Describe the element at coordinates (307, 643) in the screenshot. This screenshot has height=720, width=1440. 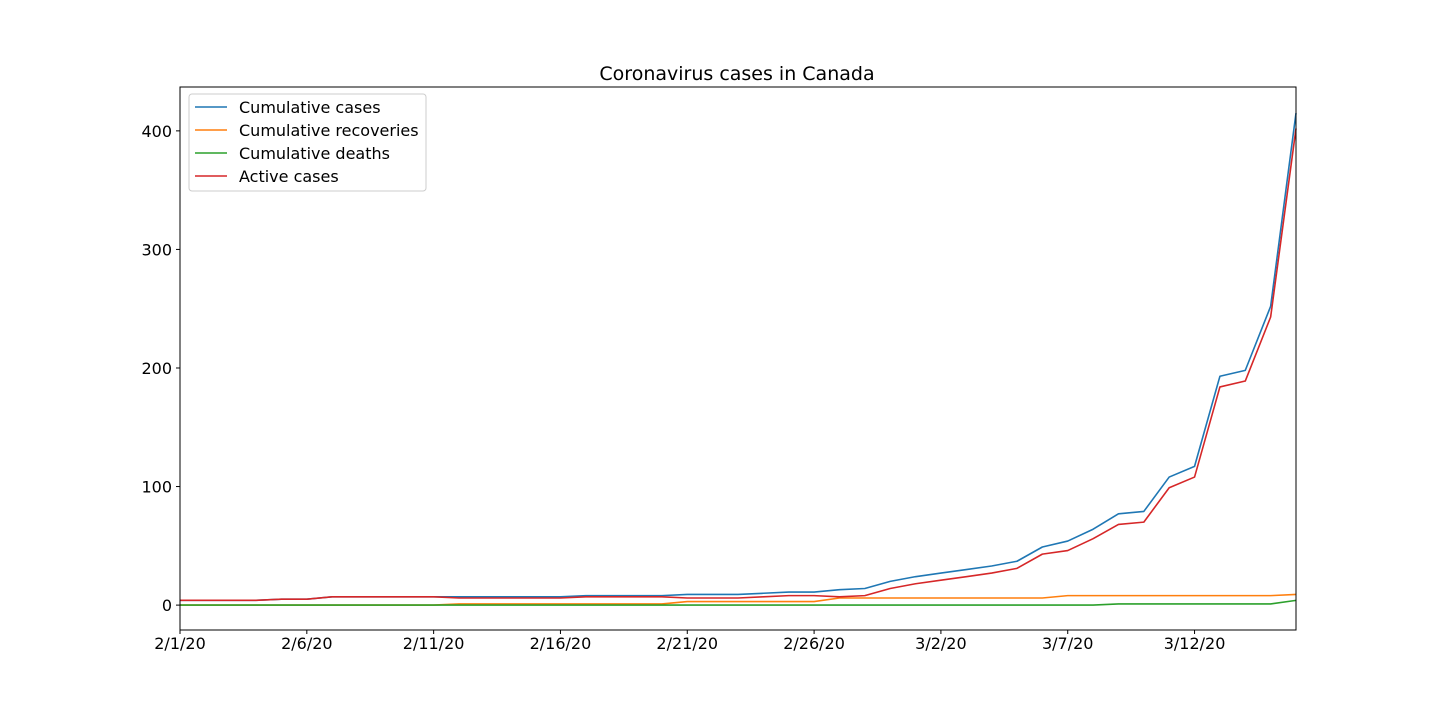
I see `x-tick-label: 2/6/20` at that location.